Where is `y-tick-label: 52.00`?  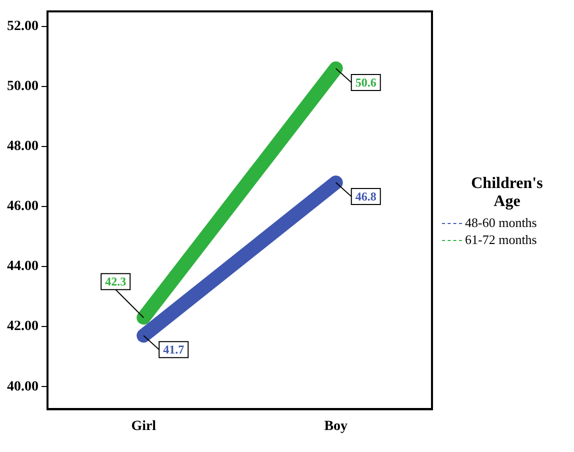
y-tick-label: 52.00 is located at coordinates (22, 26).